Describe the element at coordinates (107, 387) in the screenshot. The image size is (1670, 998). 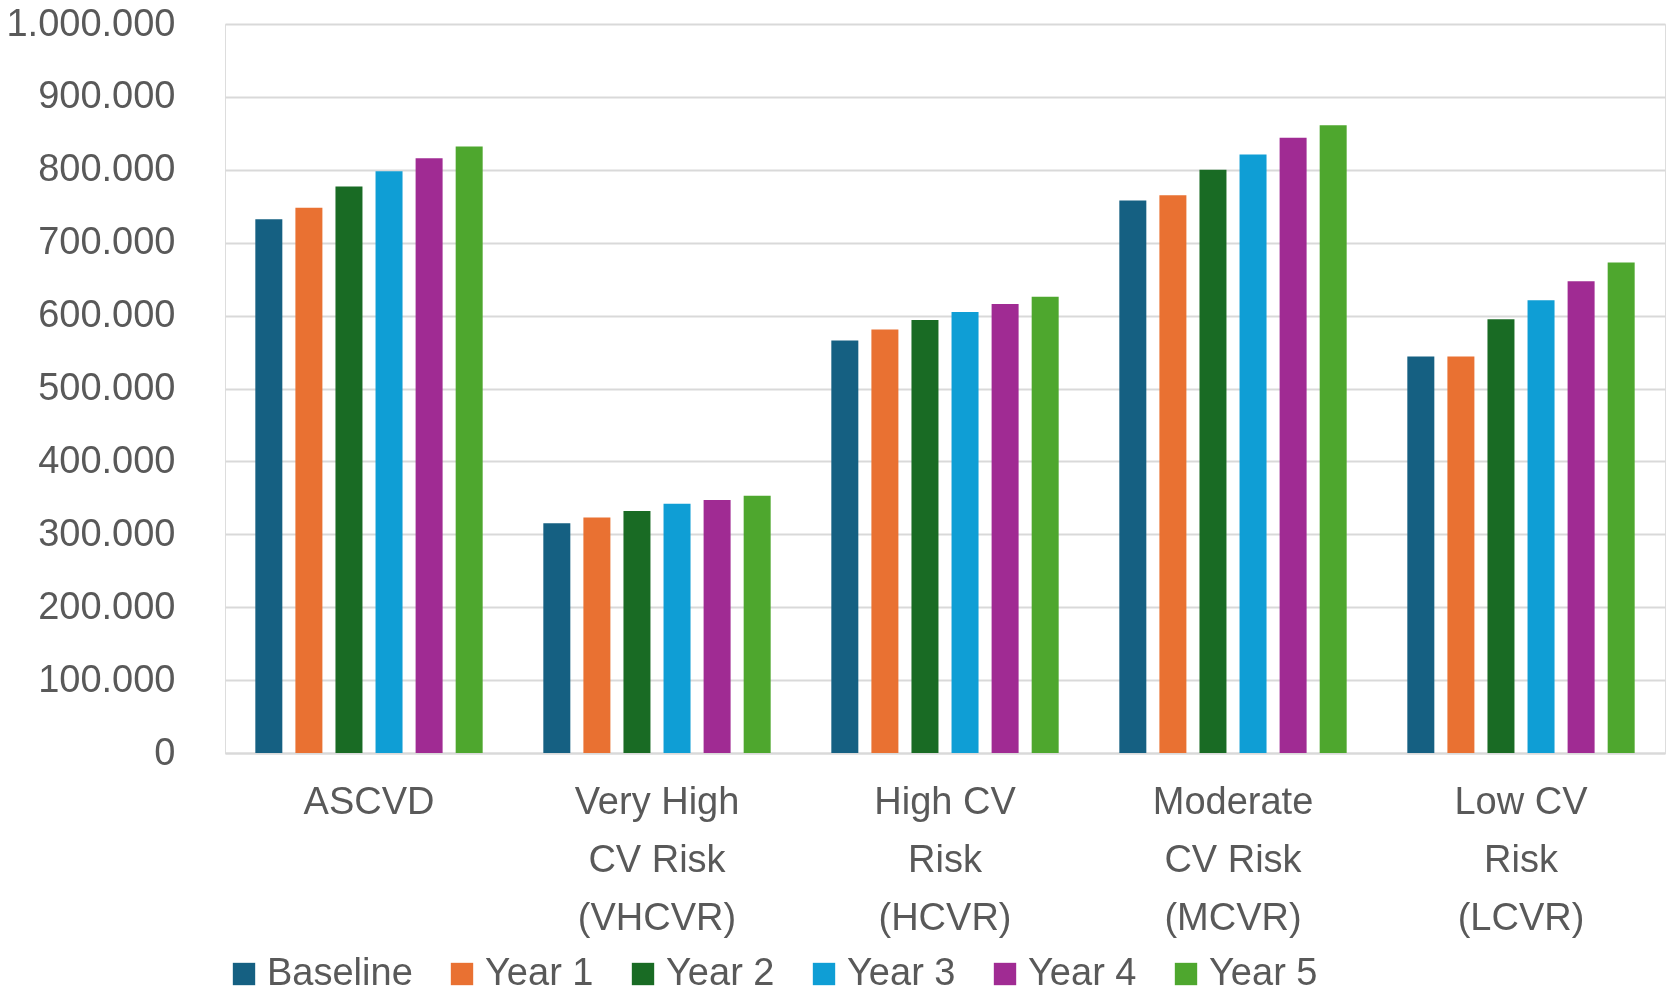
I see `y-tick-label: 500.000` at that location.